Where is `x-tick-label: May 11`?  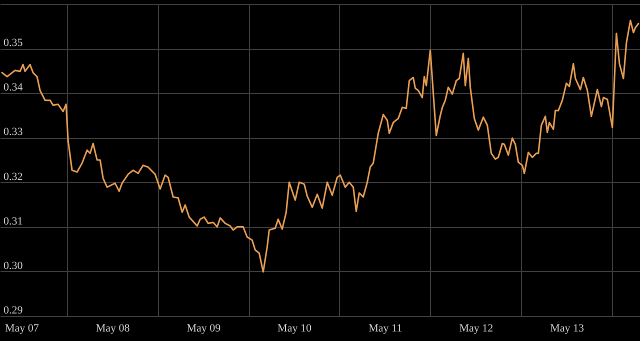
x-tick-label: May 11 is located at coordinates (385, 328).